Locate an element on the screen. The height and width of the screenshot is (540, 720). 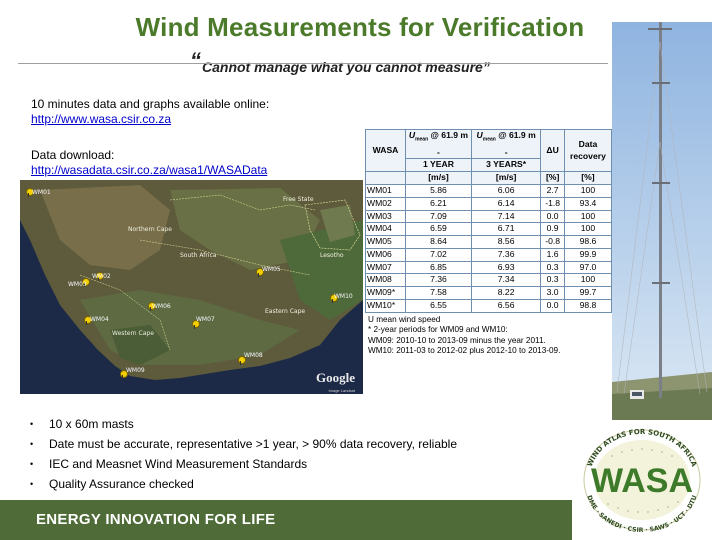
title-divider is located at coordinates (313, 63).